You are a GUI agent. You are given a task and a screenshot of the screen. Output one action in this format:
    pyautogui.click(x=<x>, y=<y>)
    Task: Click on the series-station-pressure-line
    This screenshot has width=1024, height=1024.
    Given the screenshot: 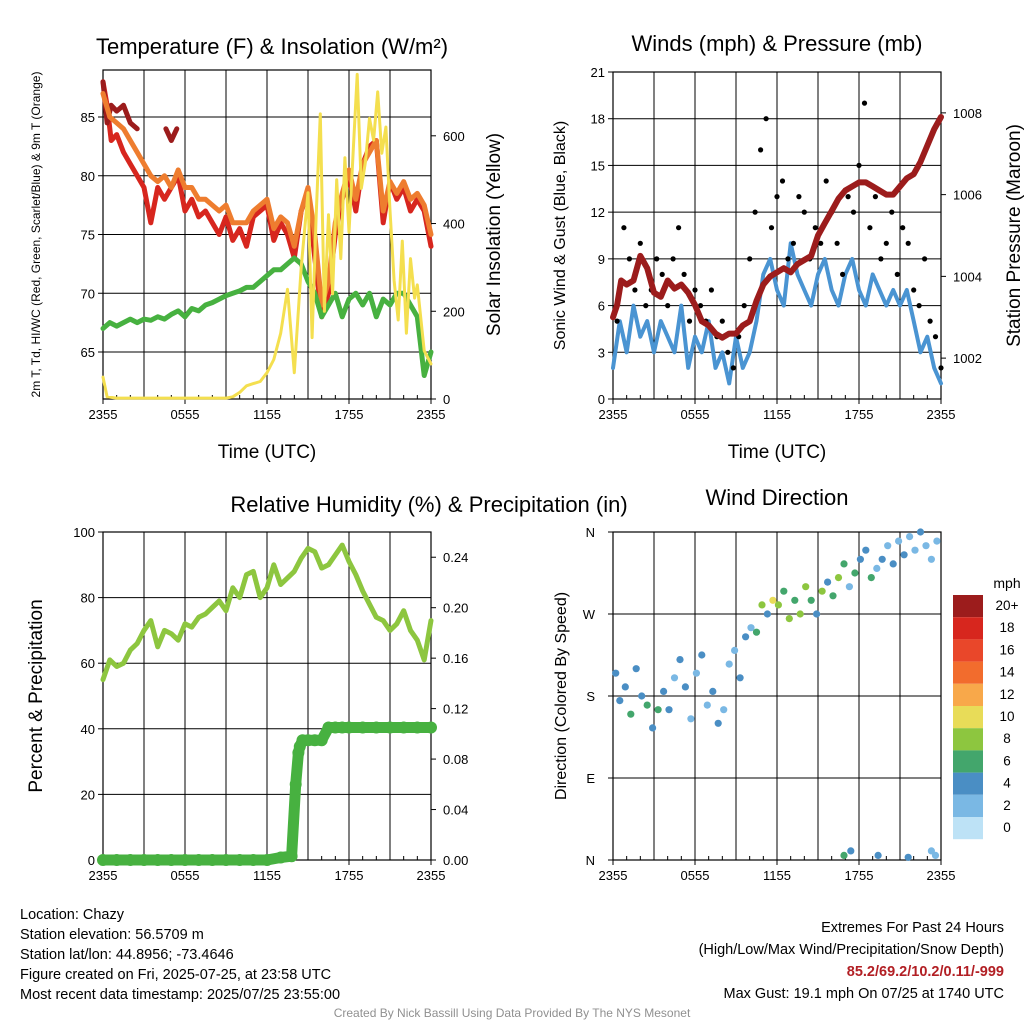 What is the action you would take?
    pyautogui.click(x=777, y=227)
    